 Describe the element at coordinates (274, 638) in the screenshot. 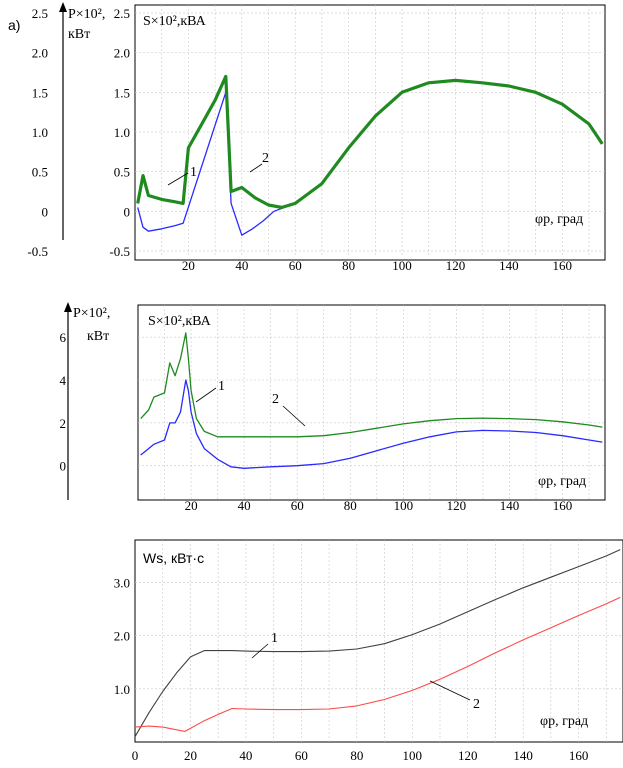

I see `chart-3-callout-1: 1` at that location.